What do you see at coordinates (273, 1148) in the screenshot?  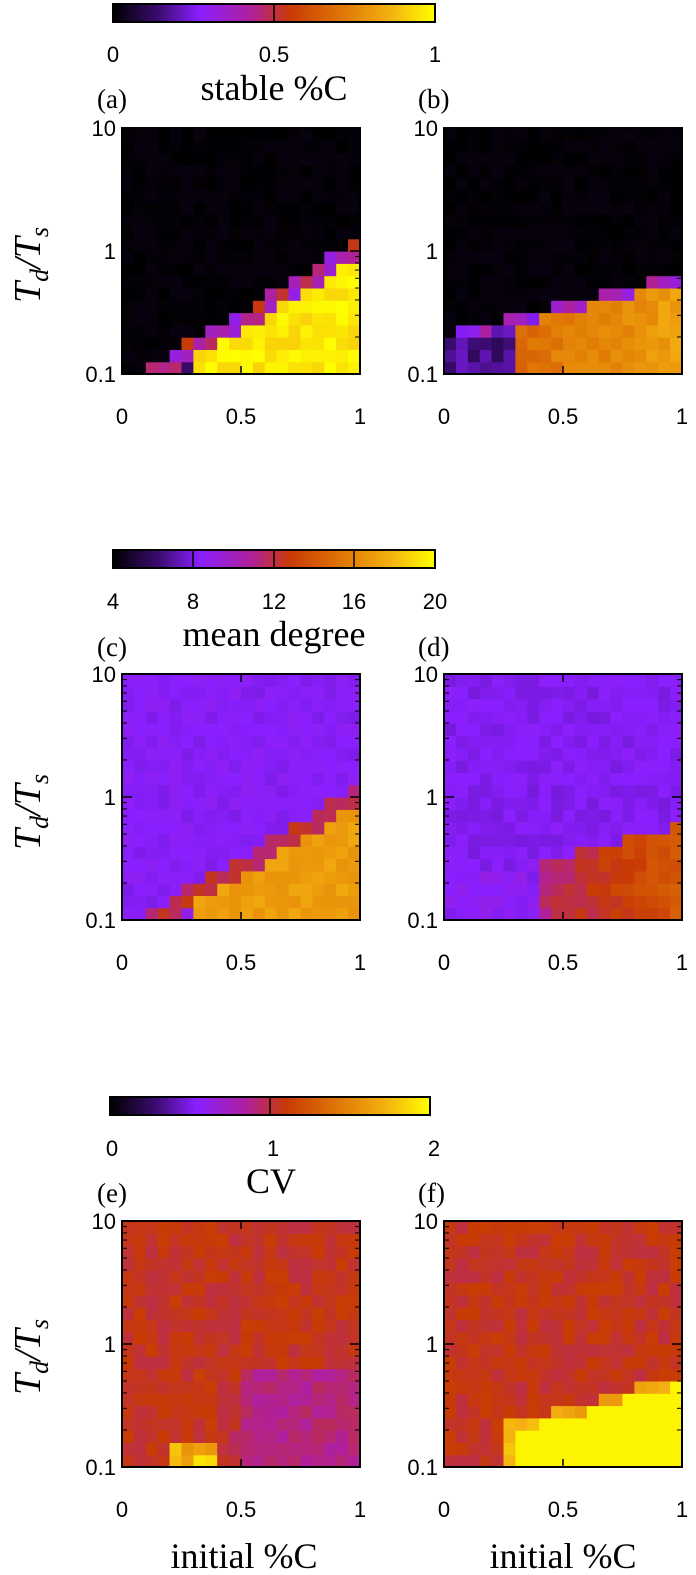 I see `colorbar-cv: 0 1 2 CV` at bounding box center [273, 1148].